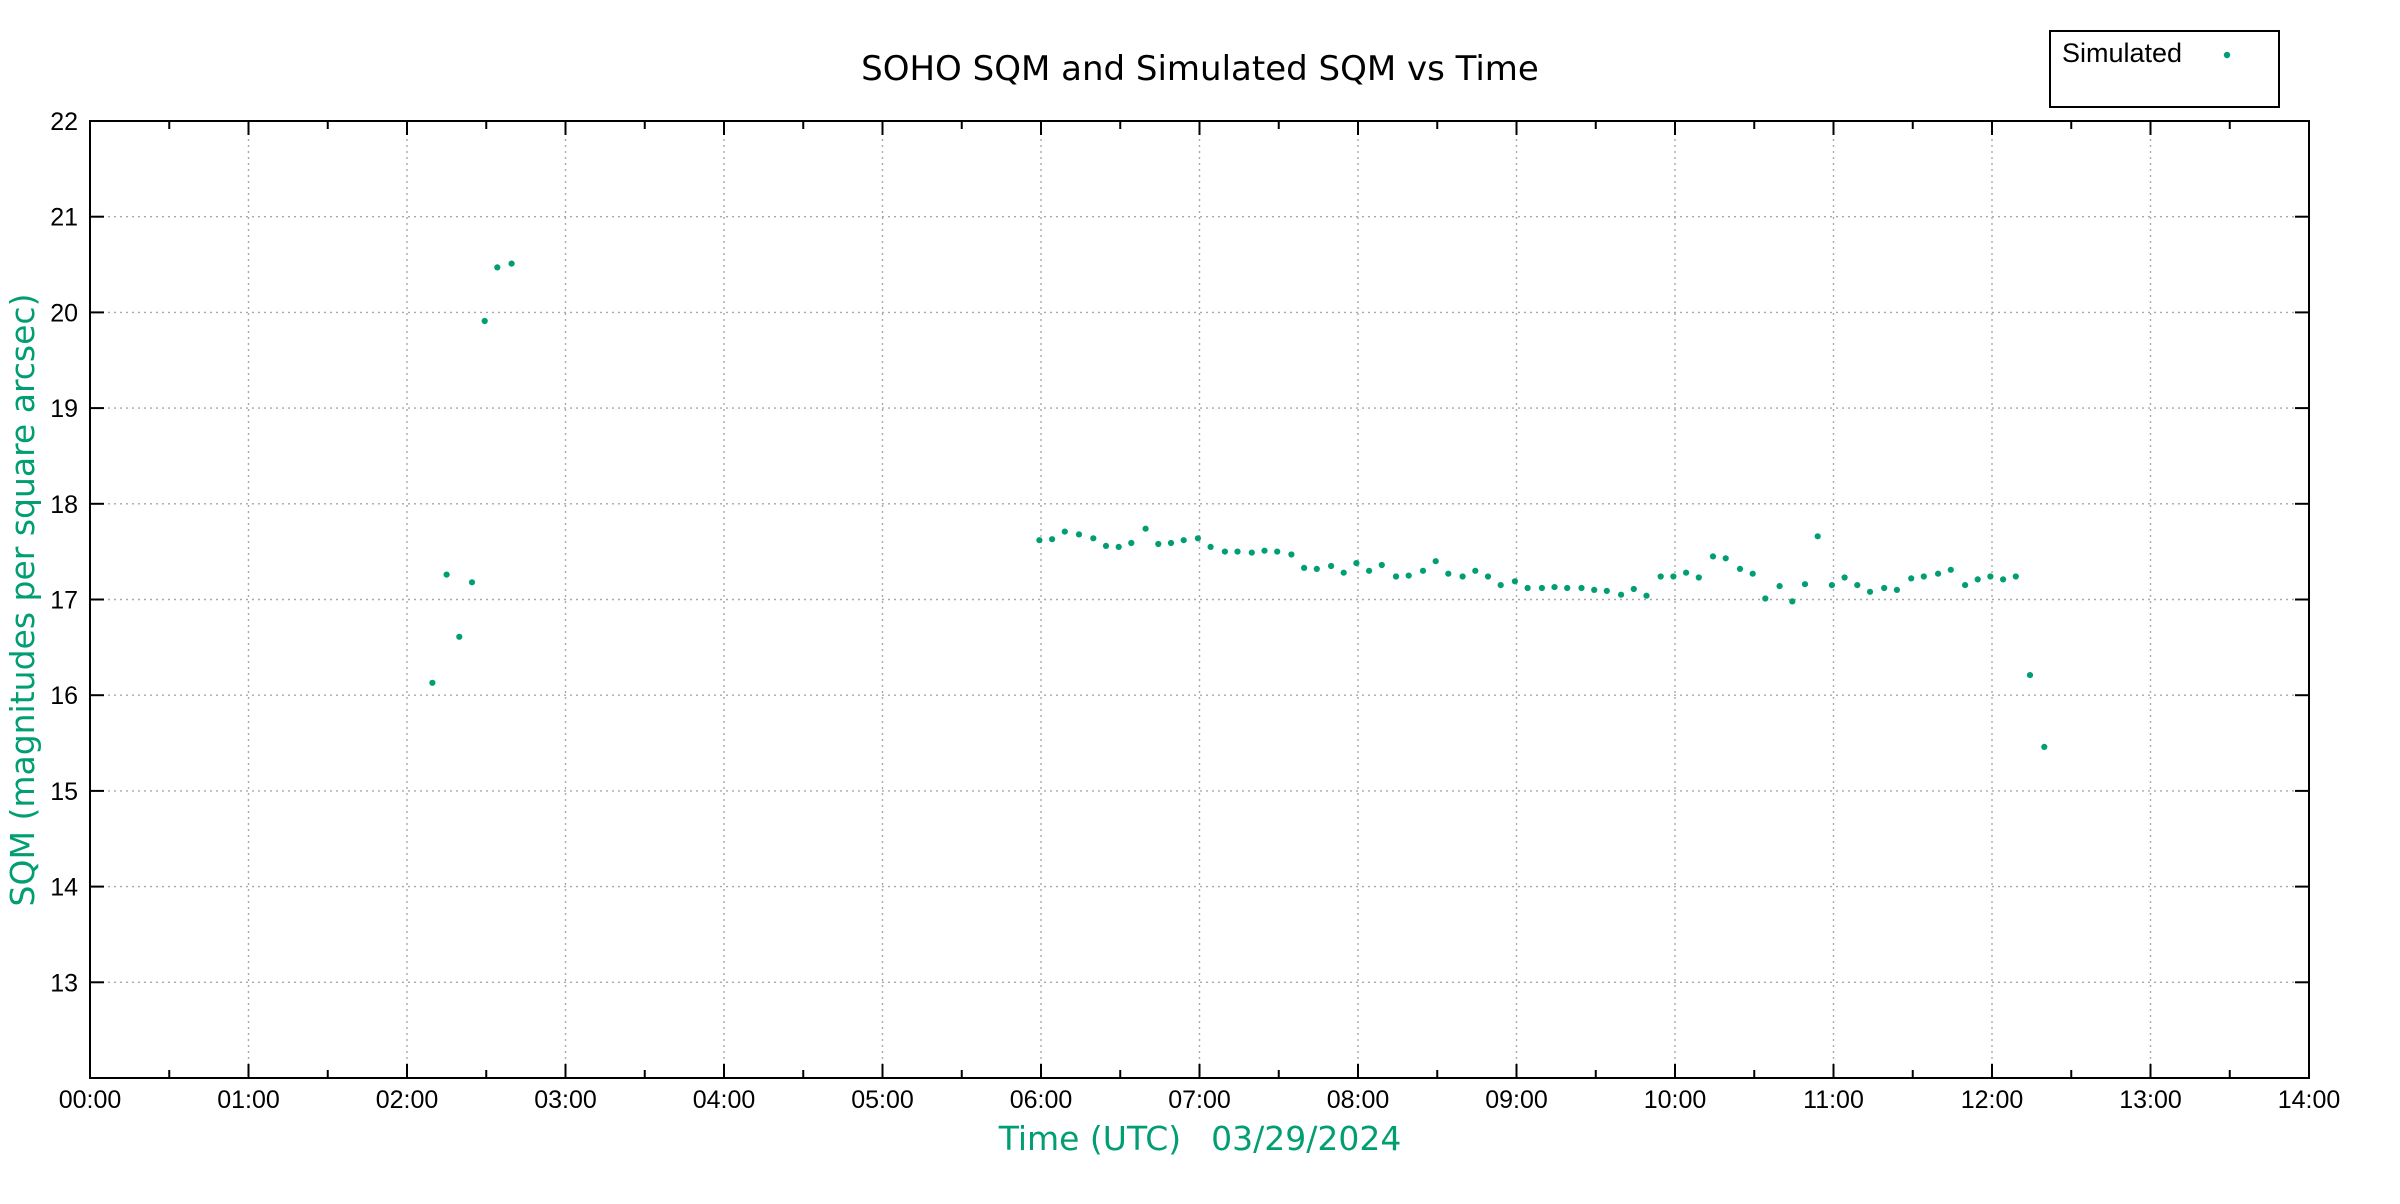 Image resolution: width=2400 pixels, height=1204 pixels. I want to click on legend-box, so click(2164, 69).